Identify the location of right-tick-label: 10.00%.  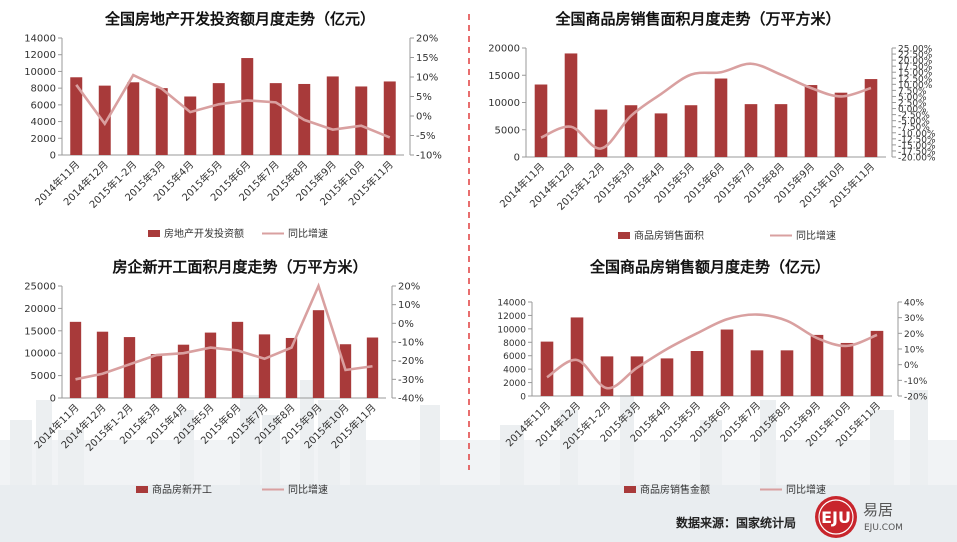
(915, 86).